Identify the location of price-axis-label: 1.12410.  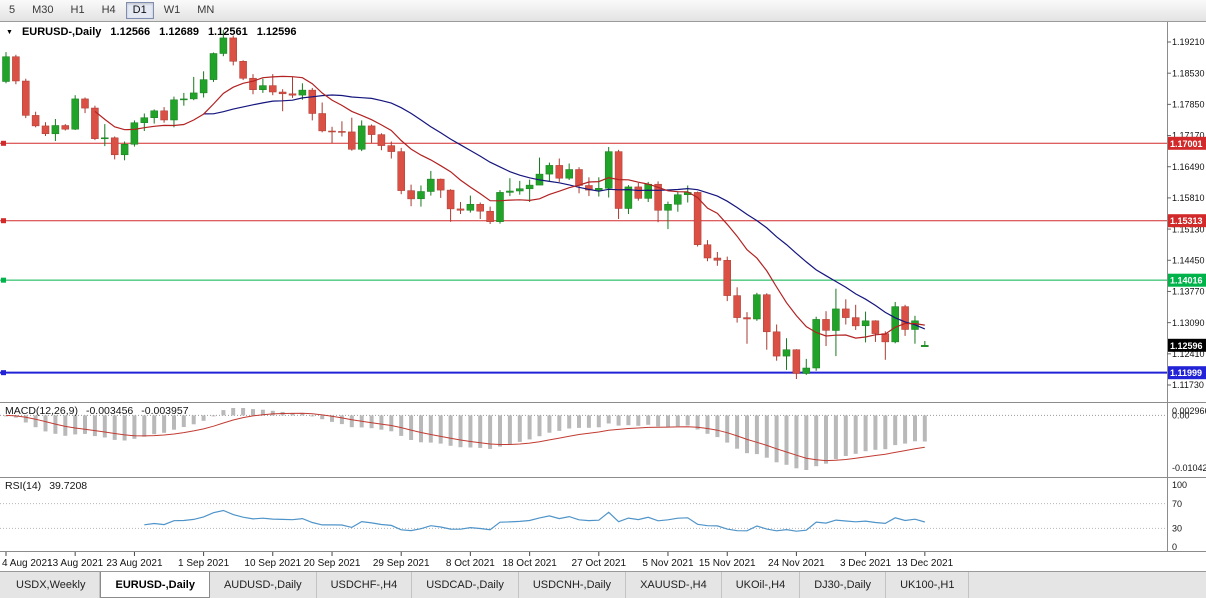
(1188, 354).